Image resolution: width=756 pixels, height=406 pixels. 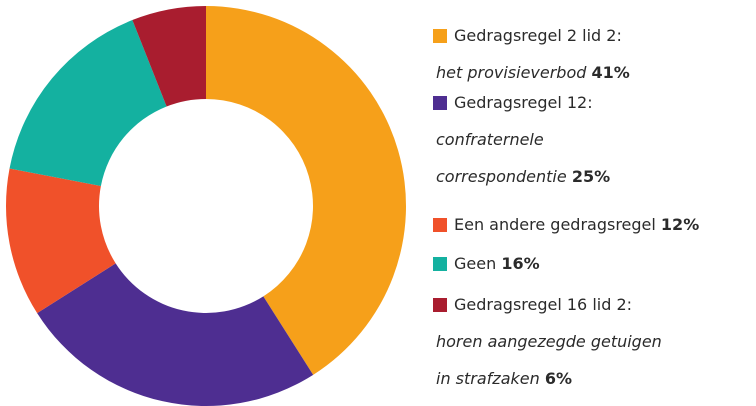 I want to click on legend-label-text: confraternele, so click(x=490, y=139).